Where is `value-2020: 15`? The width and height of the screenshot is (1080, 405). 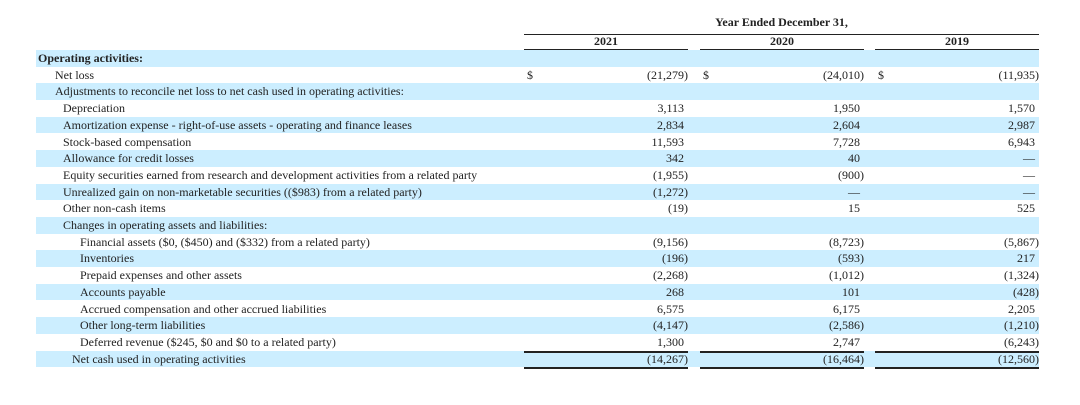 value-2020: 15 is located at coordinates (854, 208).